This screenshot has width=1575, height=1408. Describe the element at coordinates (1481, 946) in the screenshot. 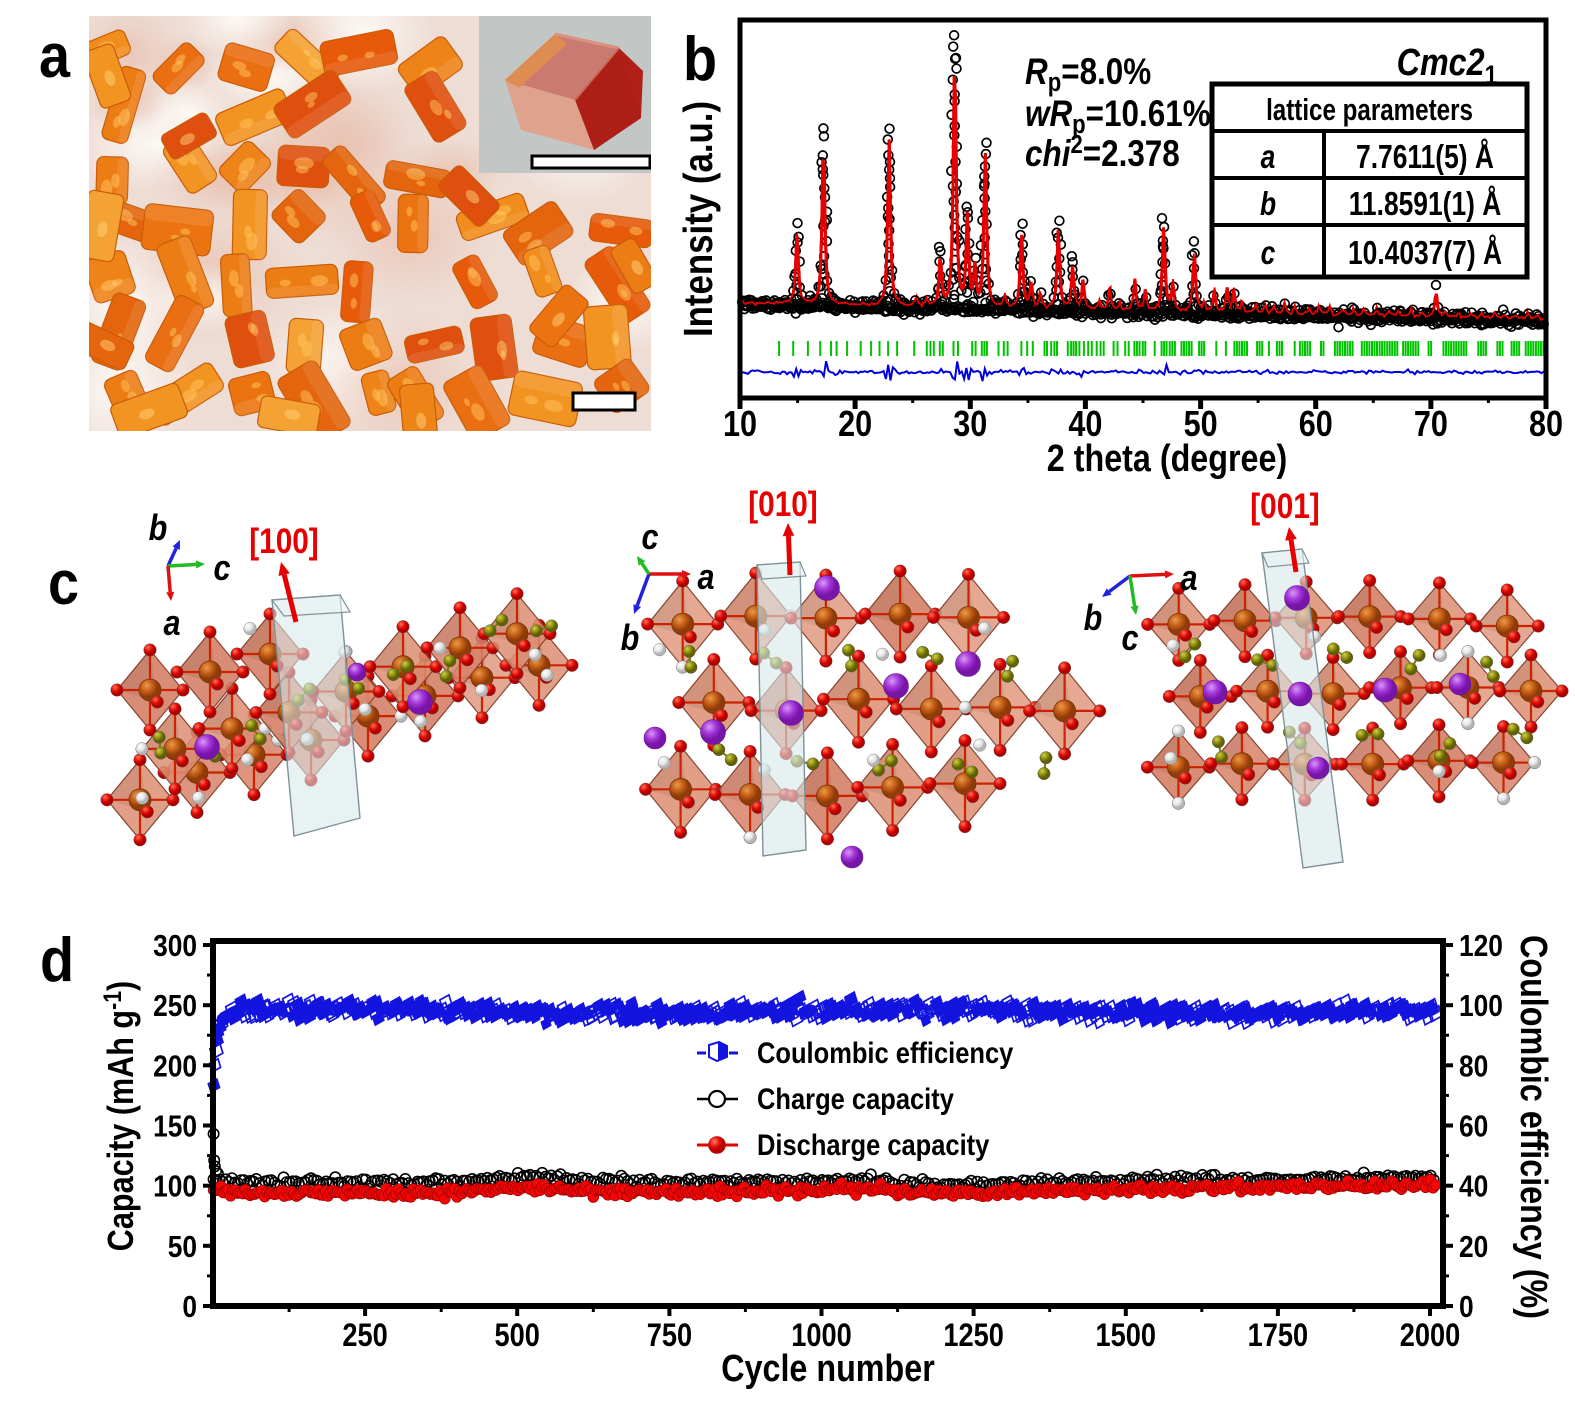

I see `svg-text: 120` at that location.